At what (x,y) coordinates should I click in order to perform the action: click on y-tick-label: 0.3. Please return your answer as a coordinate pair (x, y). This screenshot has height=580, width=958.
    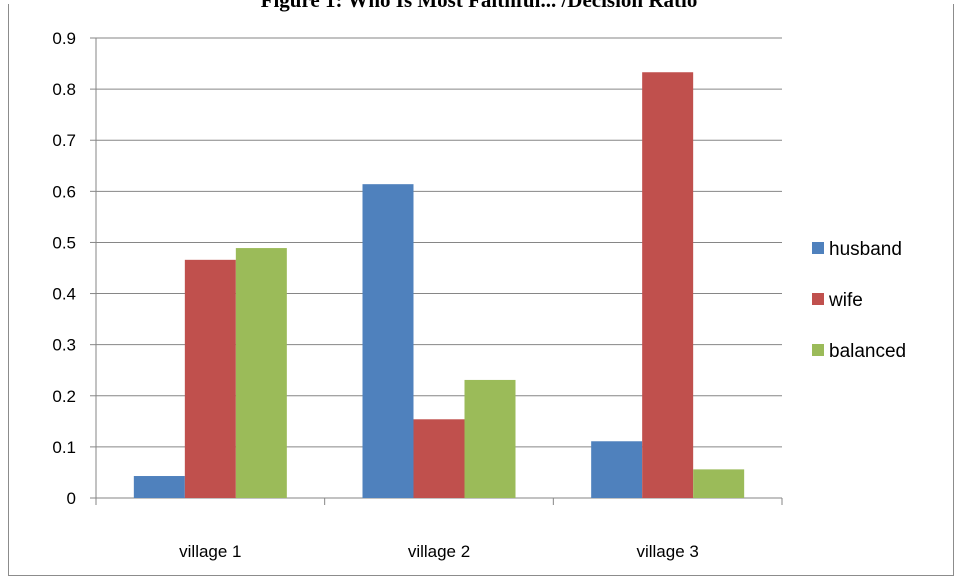
    Looking at the image, I should click on (64, 345).